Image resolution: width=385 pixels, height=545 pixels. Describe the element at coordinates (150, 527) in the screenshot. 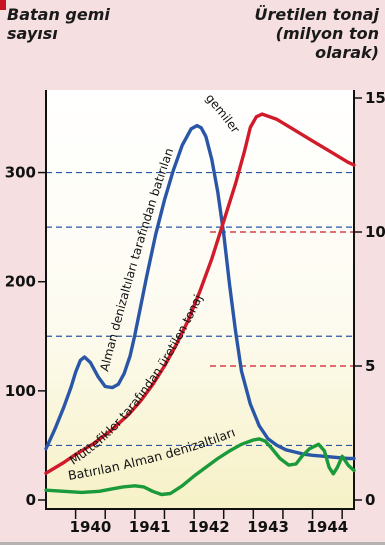

I see `x-tick-label: 1941` at that location.